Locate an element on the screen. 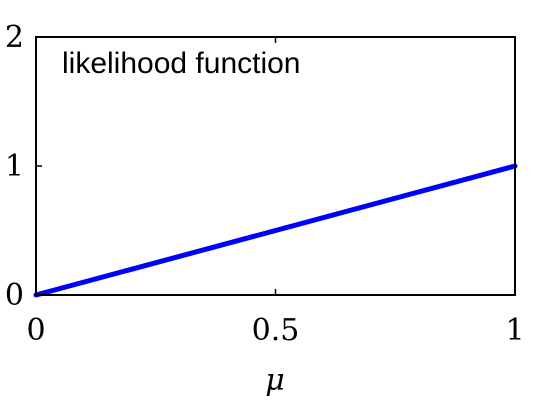 Image resolution: width=542 pixels, height=408 pixels. x-tick-labels: 0 0.5 1 is located at coordinates (275, 330).